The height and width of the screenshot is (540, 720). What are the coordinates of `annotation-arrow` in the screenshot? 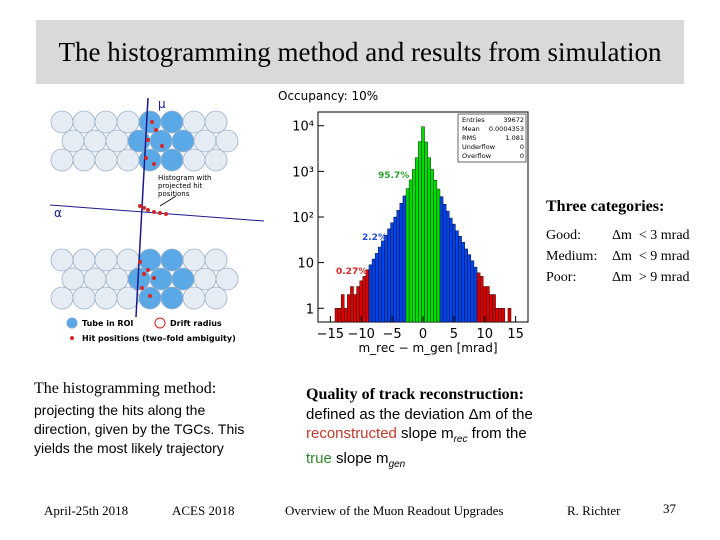 It's located at (168, 201).